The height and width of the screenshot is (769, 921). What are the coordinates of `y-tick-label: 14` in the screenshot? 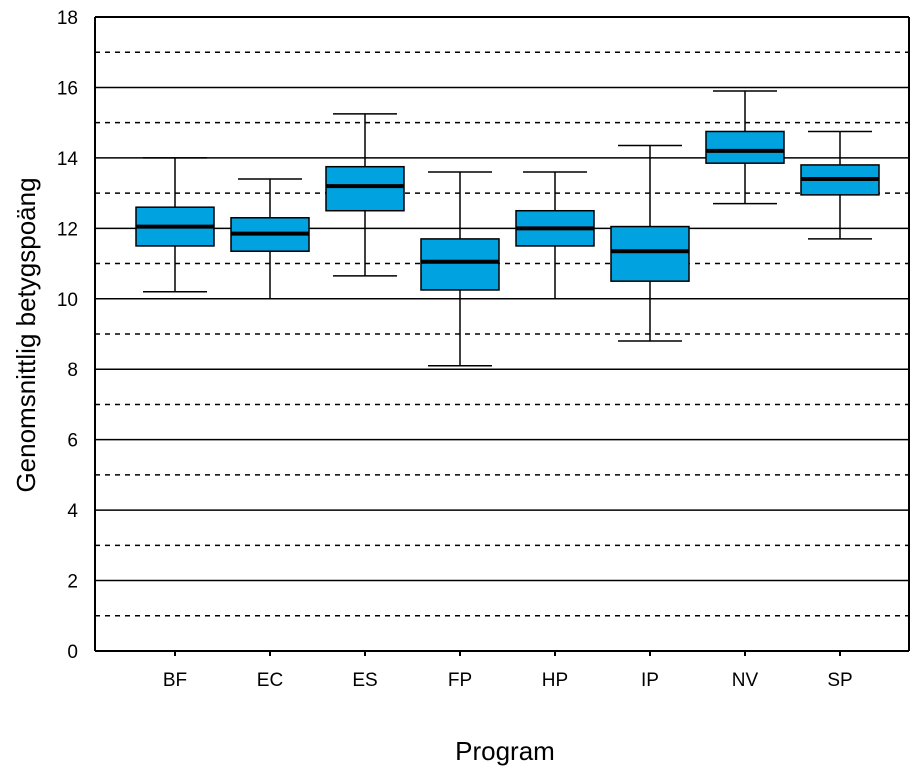 It's located at (68, 159).